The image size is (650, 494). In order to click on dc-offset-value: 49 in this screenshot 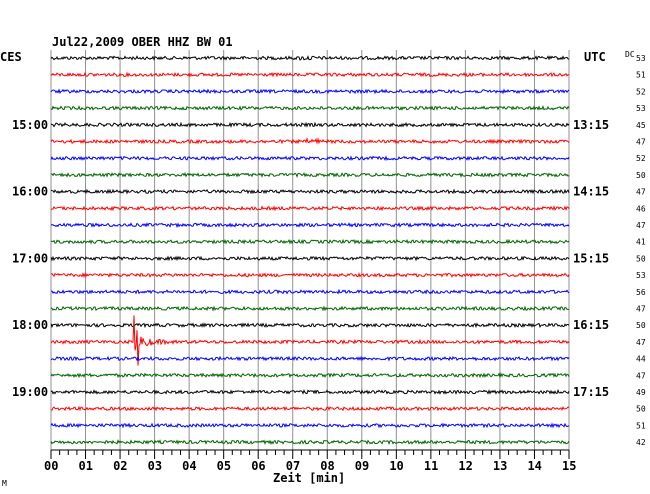, I will do `click(641, 392)`.